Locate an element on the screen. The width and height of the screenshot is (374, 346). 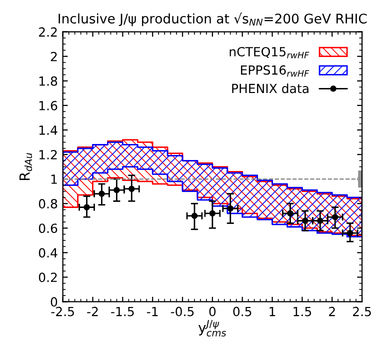
x-tick-label: 0.5 is located at coordinates (242, 311).